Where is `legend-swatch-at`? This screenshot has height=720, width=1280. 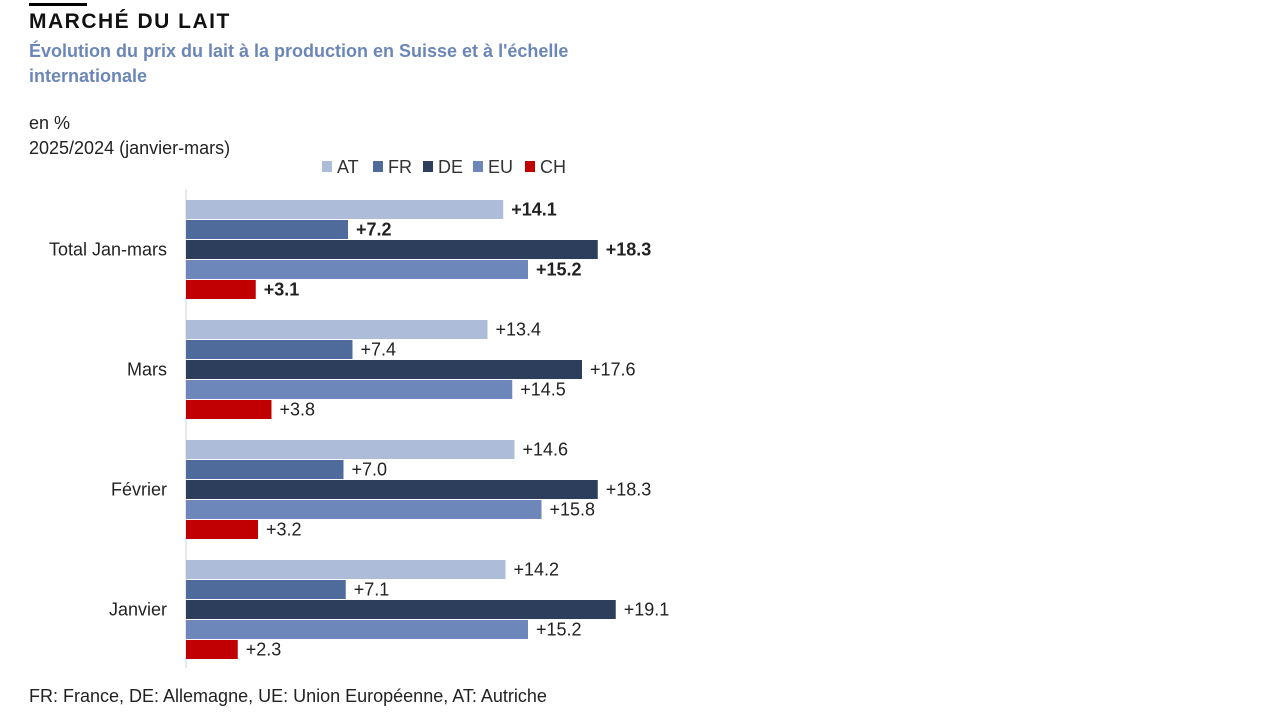
legend-swatch-at is located at coordinates (327, 166).